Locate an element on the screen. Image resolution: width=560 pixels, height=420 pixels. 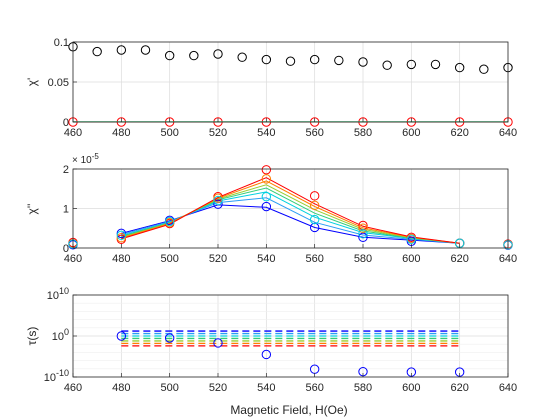
chi-double-prime-y-ticks: 0 1 2 is located at coordinates (70, 209).